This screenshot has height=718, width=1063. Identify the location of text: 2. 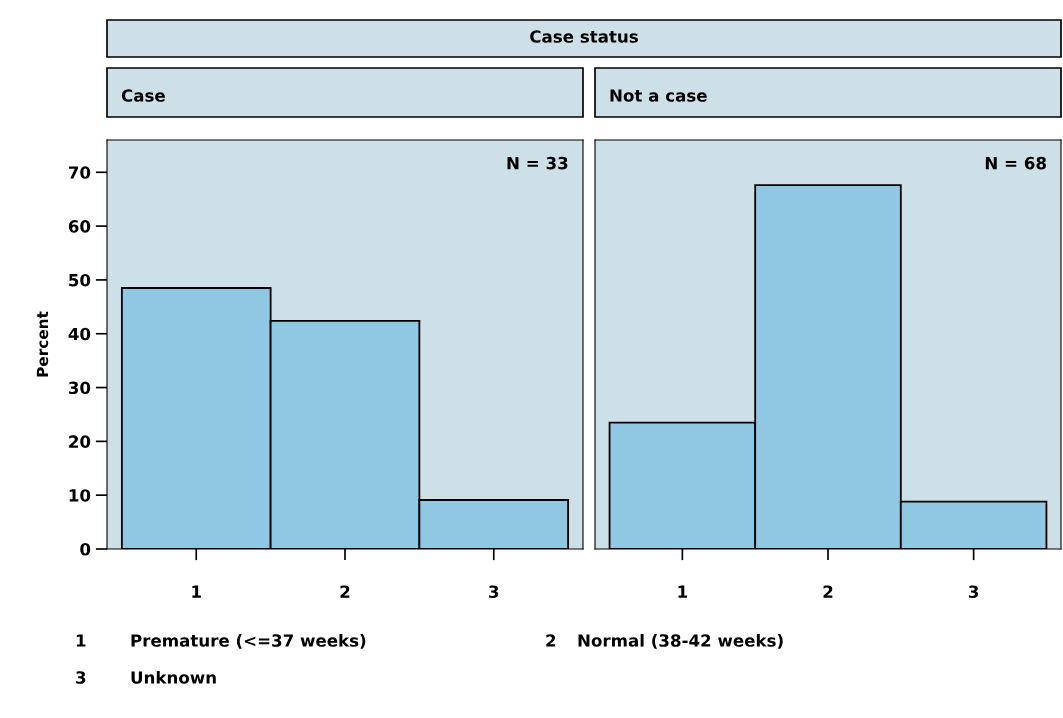
(551, 640).